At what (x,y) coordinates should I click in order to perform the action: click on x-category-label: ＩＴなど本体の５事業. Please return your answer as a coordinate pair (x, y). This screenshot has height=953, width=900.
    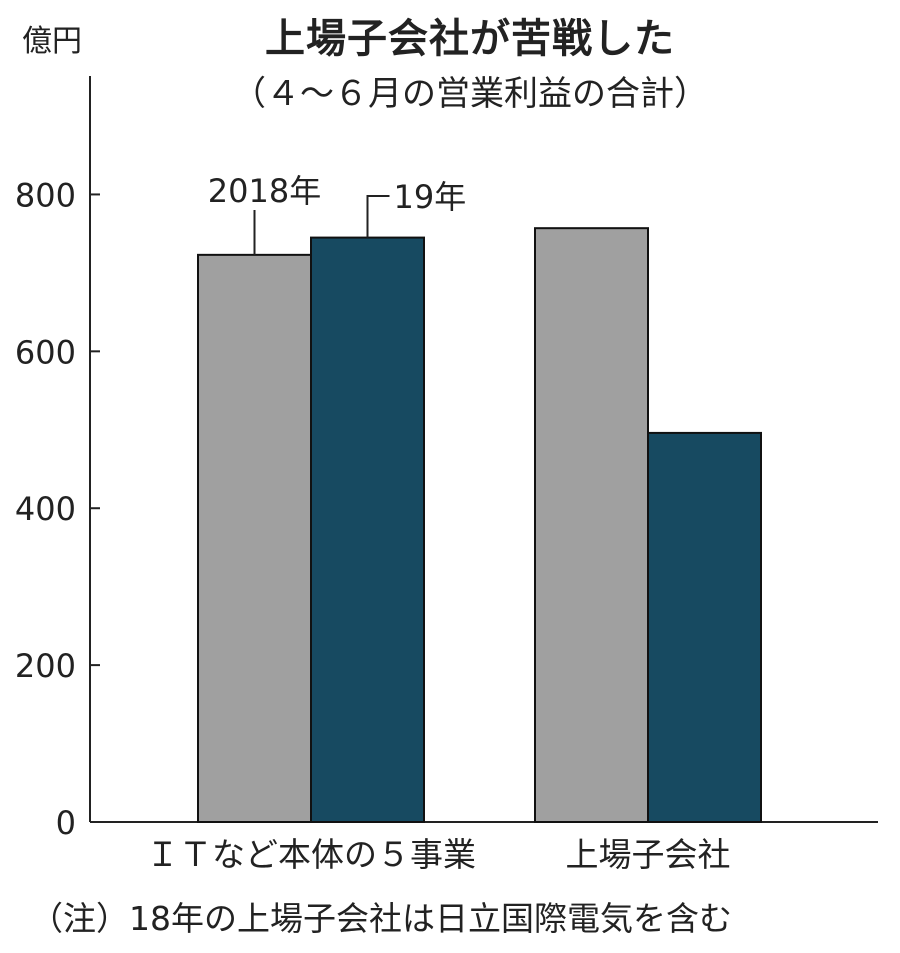
    Looking at the image, I should click on (311, 854).